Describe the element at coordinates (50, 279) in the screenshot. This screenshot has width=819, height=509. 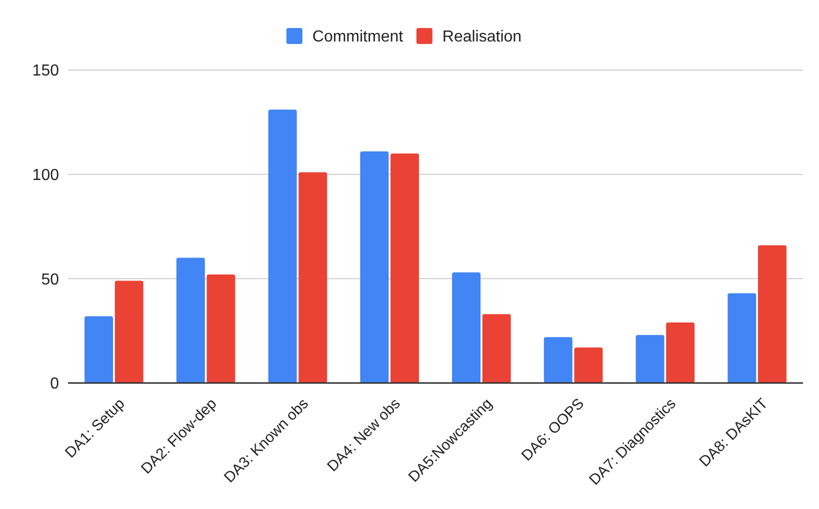
I see `y-tick-label: 50` at that location.